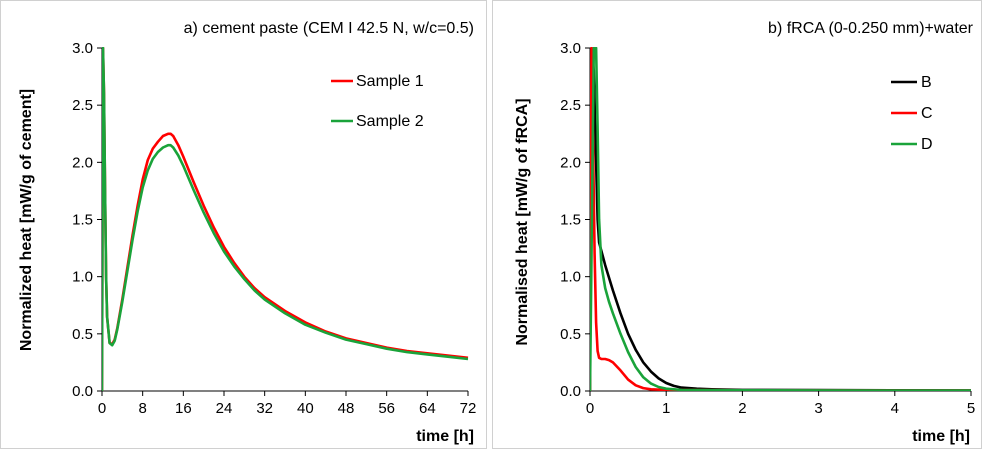 The width and height of the screenshot is (982, 450). I want to click on x-tick-label: 40, so click(305, 408).